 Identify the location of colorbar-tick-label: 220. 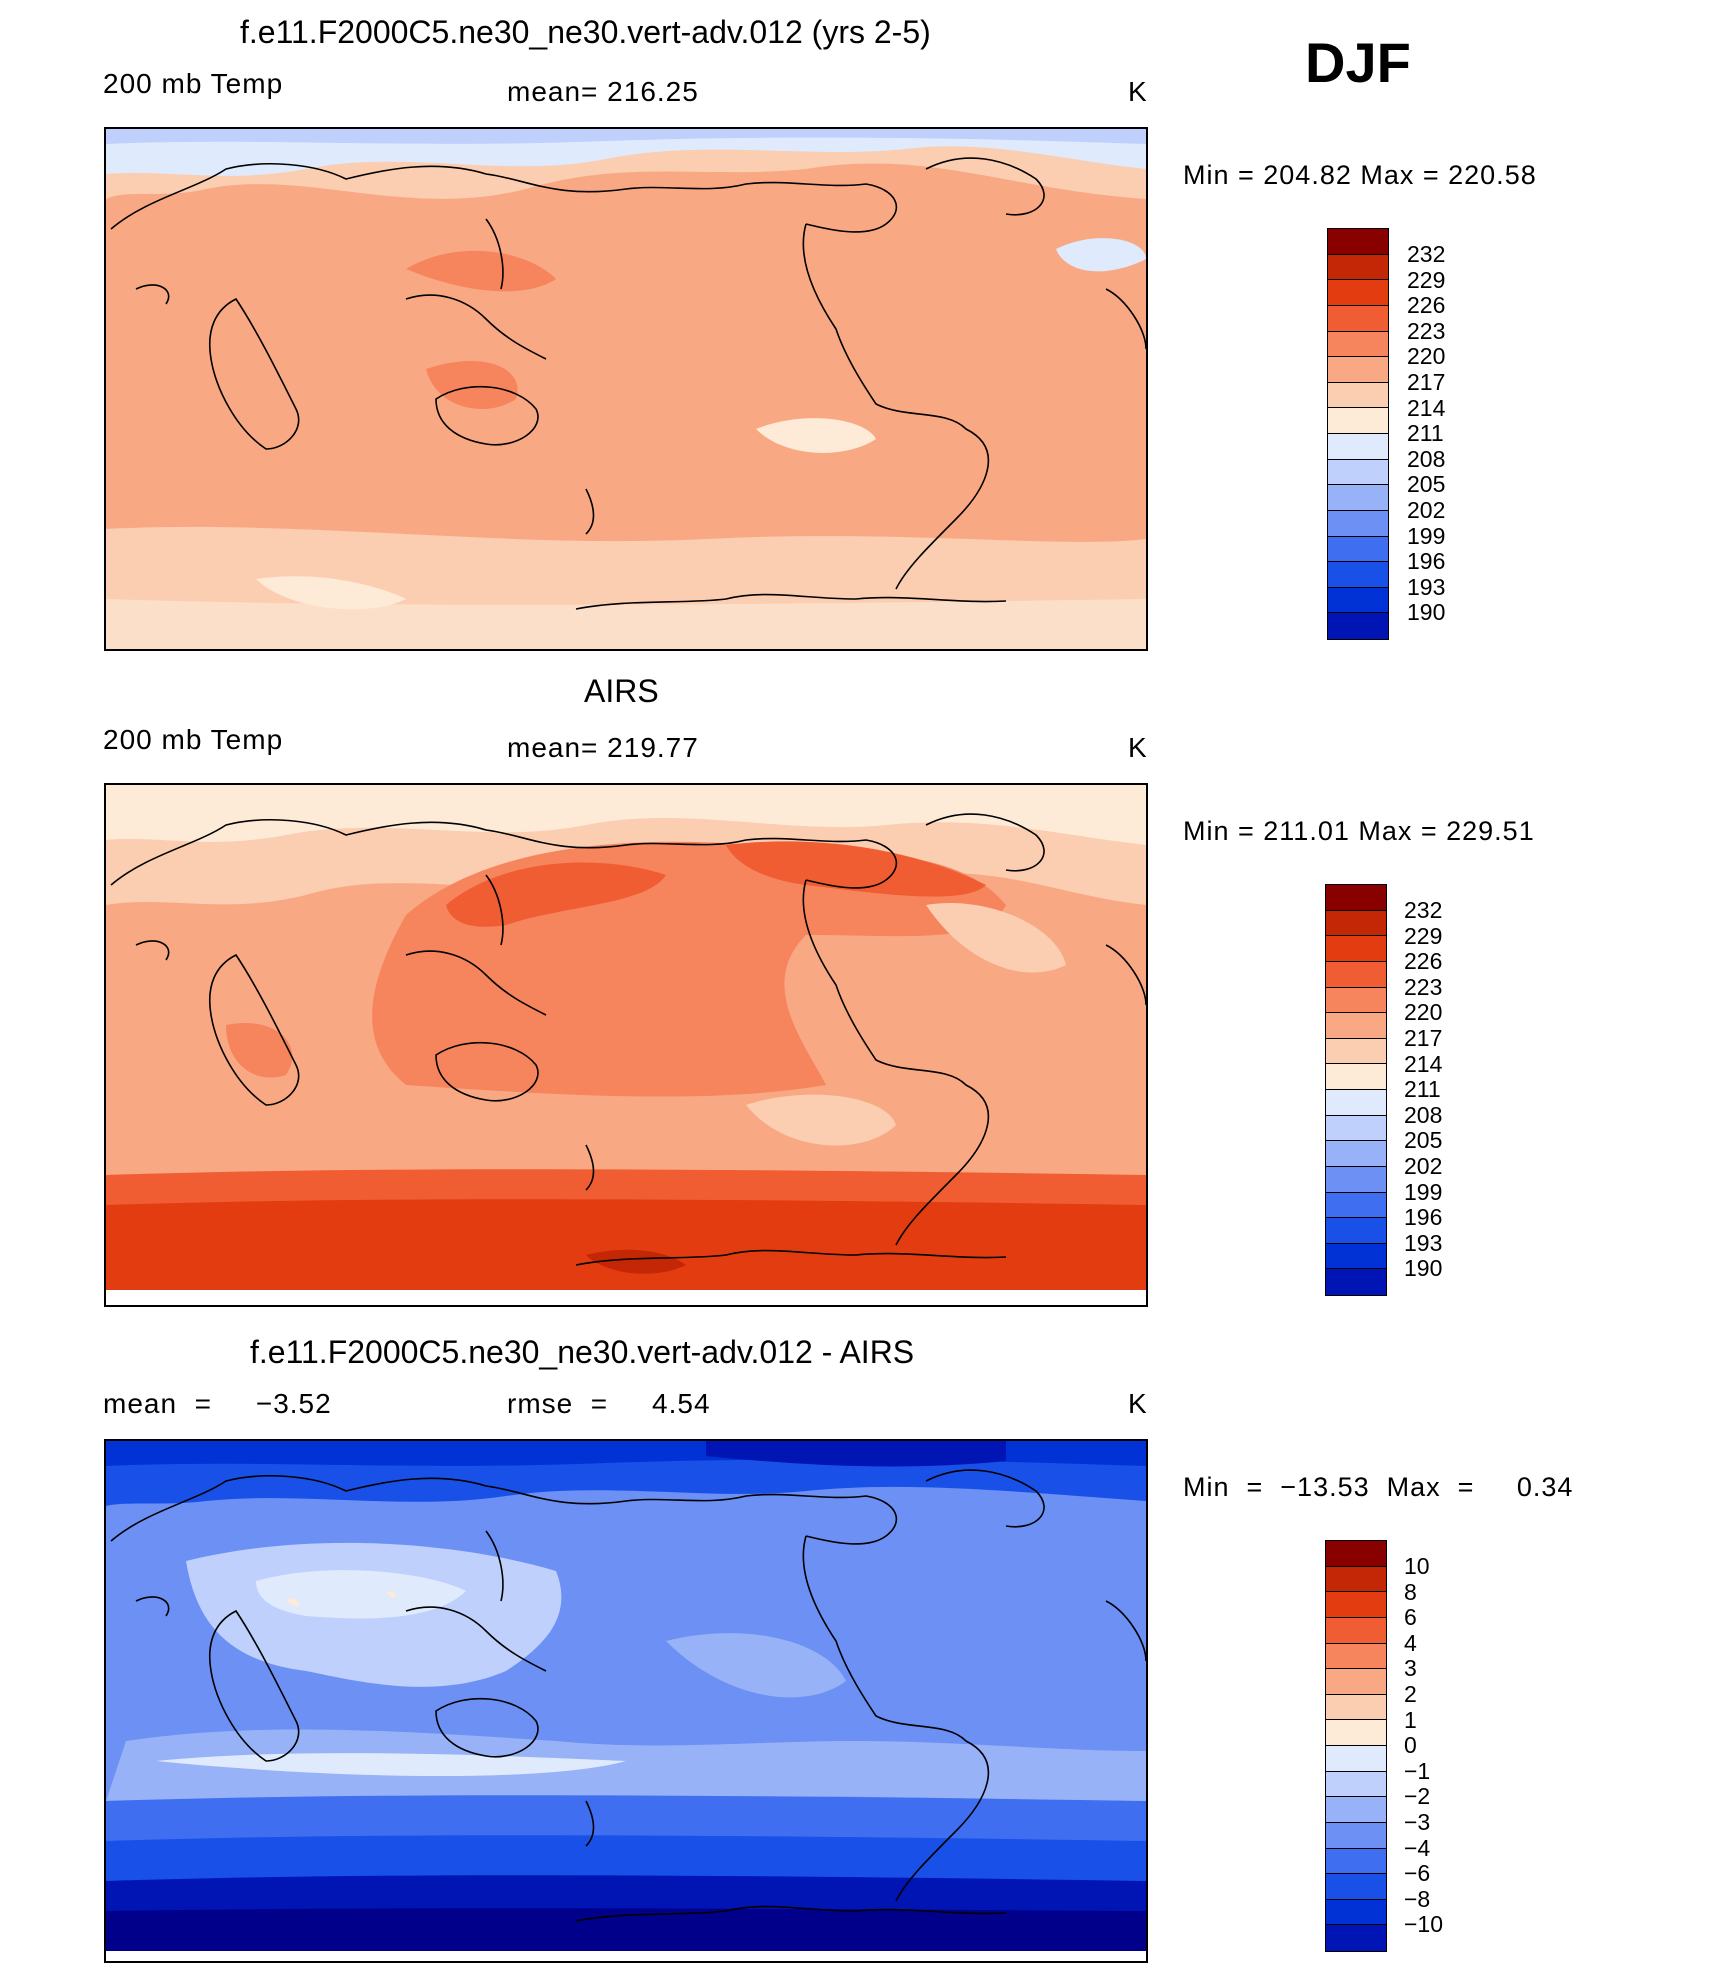
(1426, 356).